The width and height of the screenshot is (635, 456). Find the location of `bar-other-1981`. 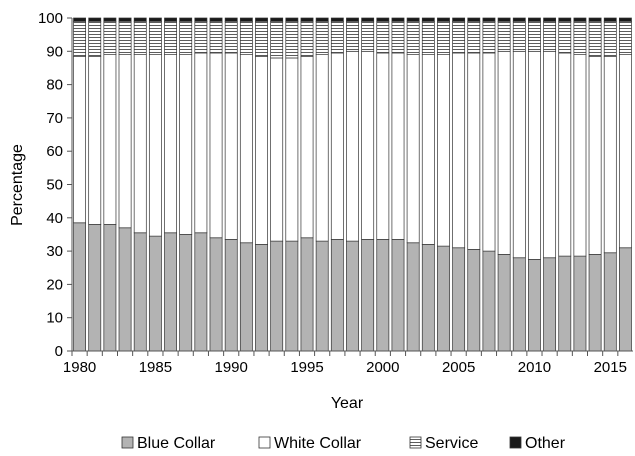

bar-other-1981 is located at coordinates (95, 19).